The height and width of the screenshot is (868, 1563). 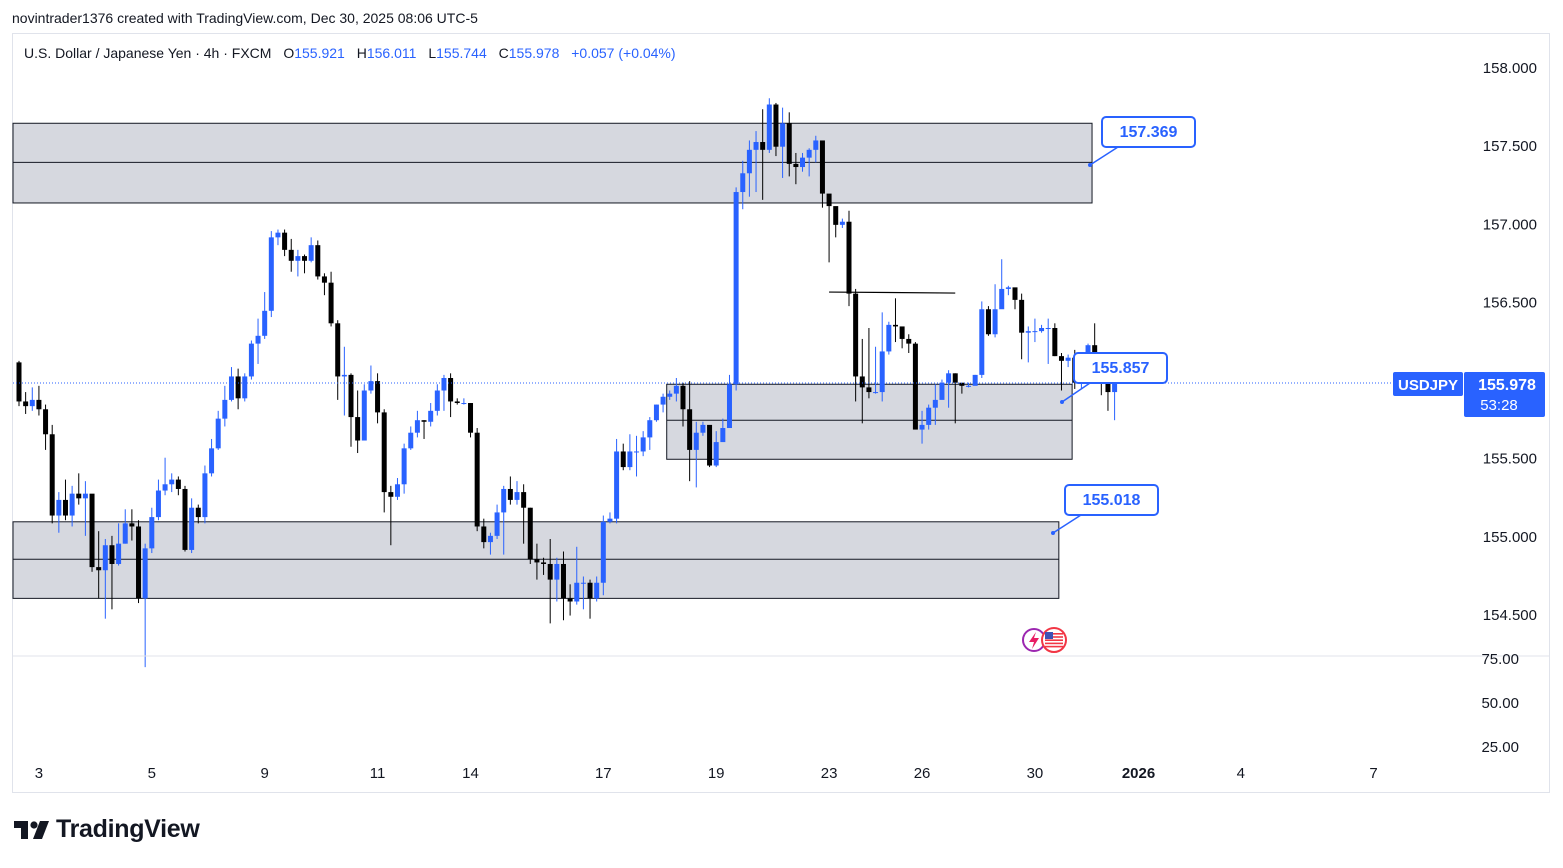 I want to click on indicator-tick-label: 25.00, so click(x=1500, y=747).